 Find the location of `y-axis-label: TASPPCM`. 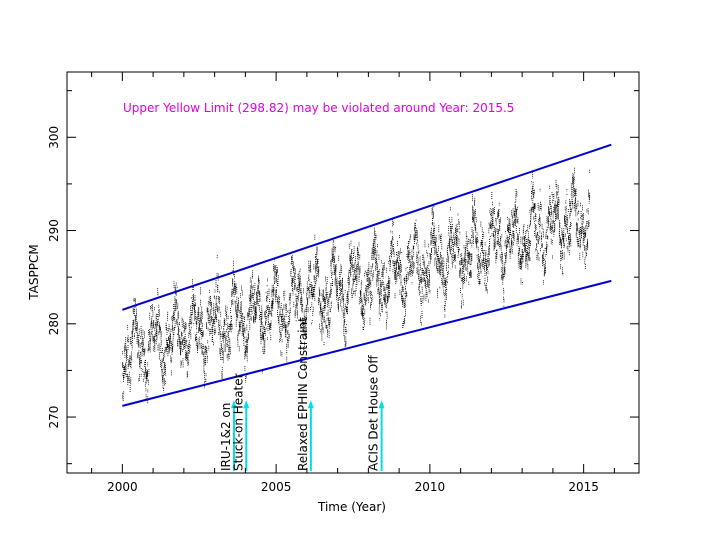

y-axis-label: TASPPCM is located at coordinates (34, 272).